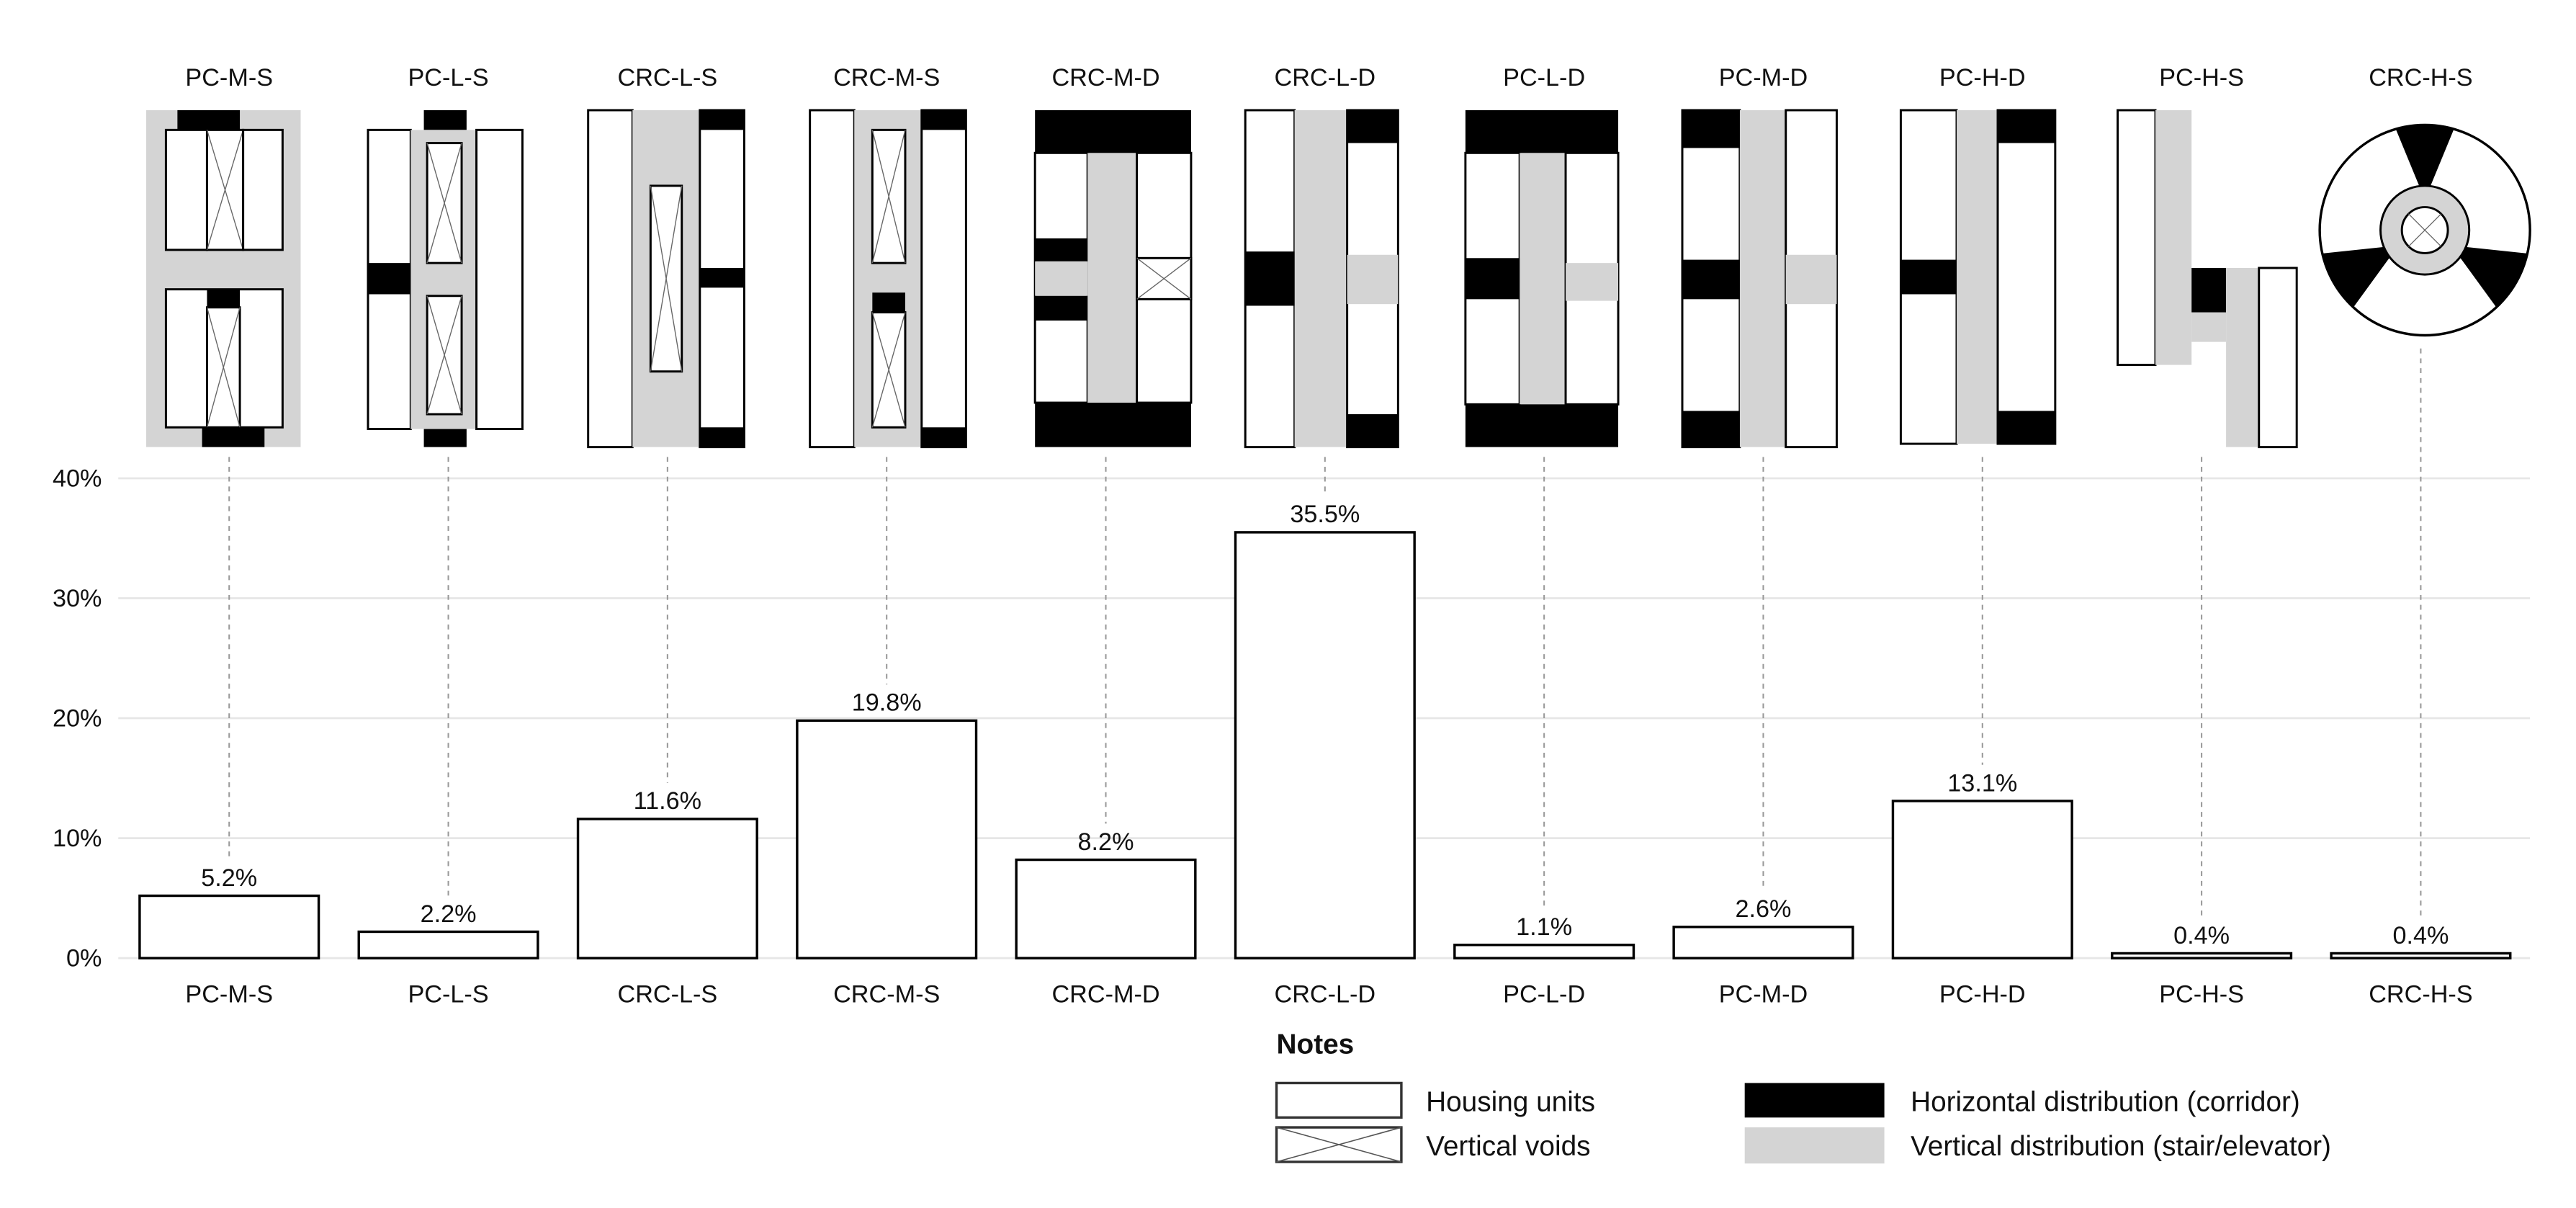 The height and width of the screenshot is (1208, 2576). I want to click on y-tick-label: 40%, so click(77, 478).